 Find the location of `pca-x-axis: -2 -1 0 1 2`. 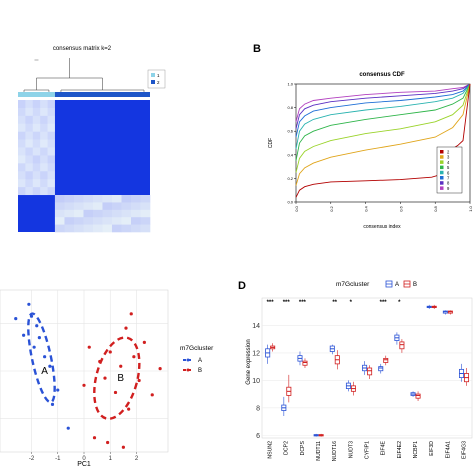

pca-x-axis: -2 -1 0 1 2 is located at coordinates (84, 457).